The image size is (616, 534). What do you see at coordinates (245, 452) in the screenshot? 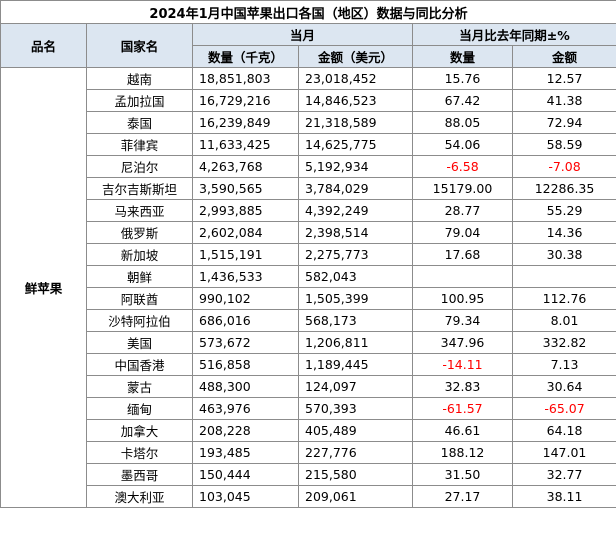
I see `cell-qty: 193,485` at bounding box center [245, 452].